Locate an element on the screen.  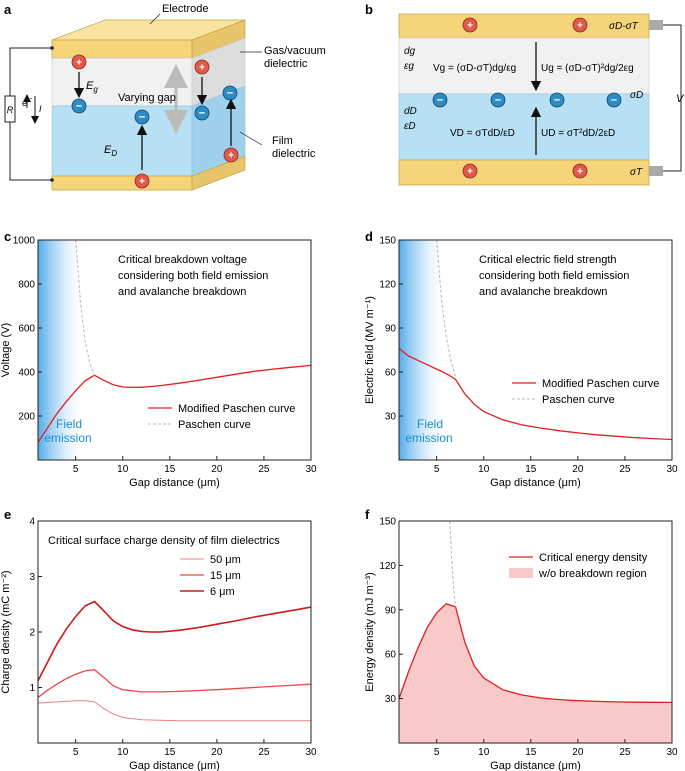
film-field-label: ED is located at coordinates (110, 151).